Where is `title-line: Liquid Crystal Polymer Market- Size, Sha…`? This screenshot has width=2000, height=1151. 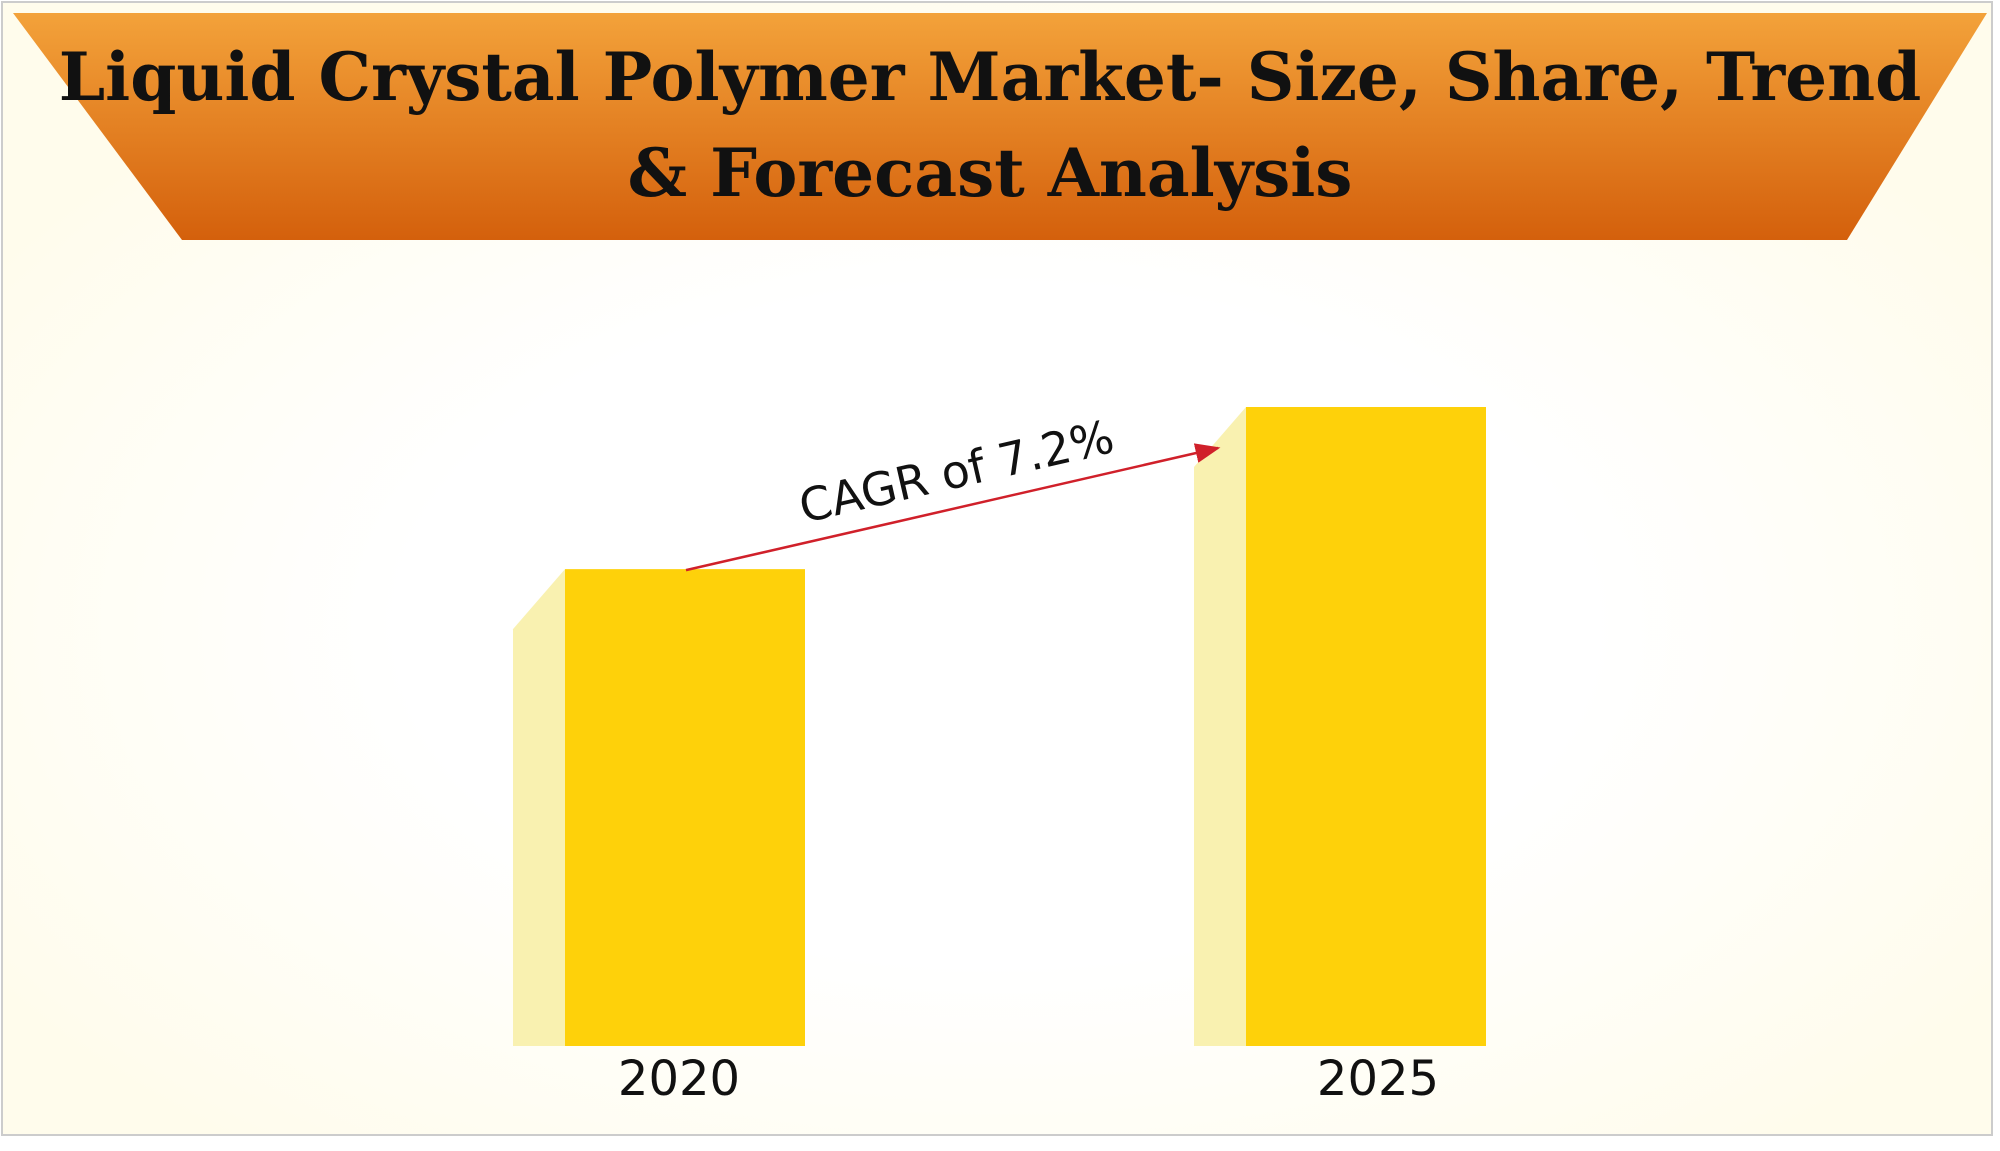 title-line: Liquid Crystal Polymer Market- Size, Sha… is located at coordinates (990, 77).